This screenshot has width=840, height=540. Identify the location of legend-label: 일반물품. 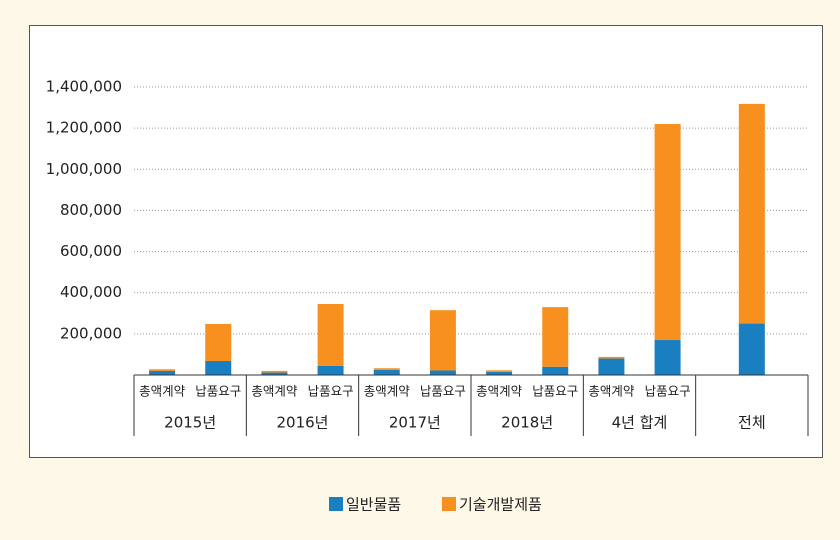
(373, 505).